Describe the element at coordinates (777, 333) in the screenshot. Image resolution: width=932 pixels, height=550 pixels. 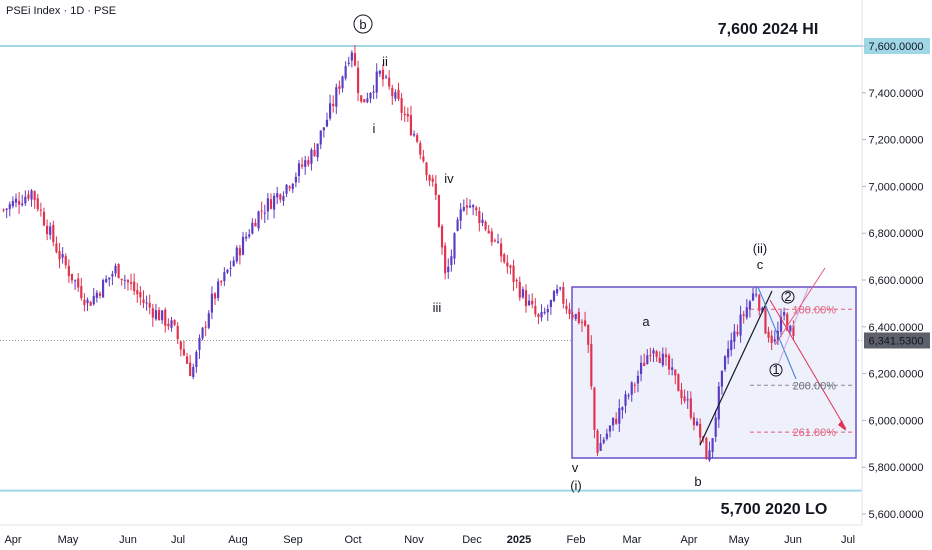
I see `channel-line-blue` at that location.